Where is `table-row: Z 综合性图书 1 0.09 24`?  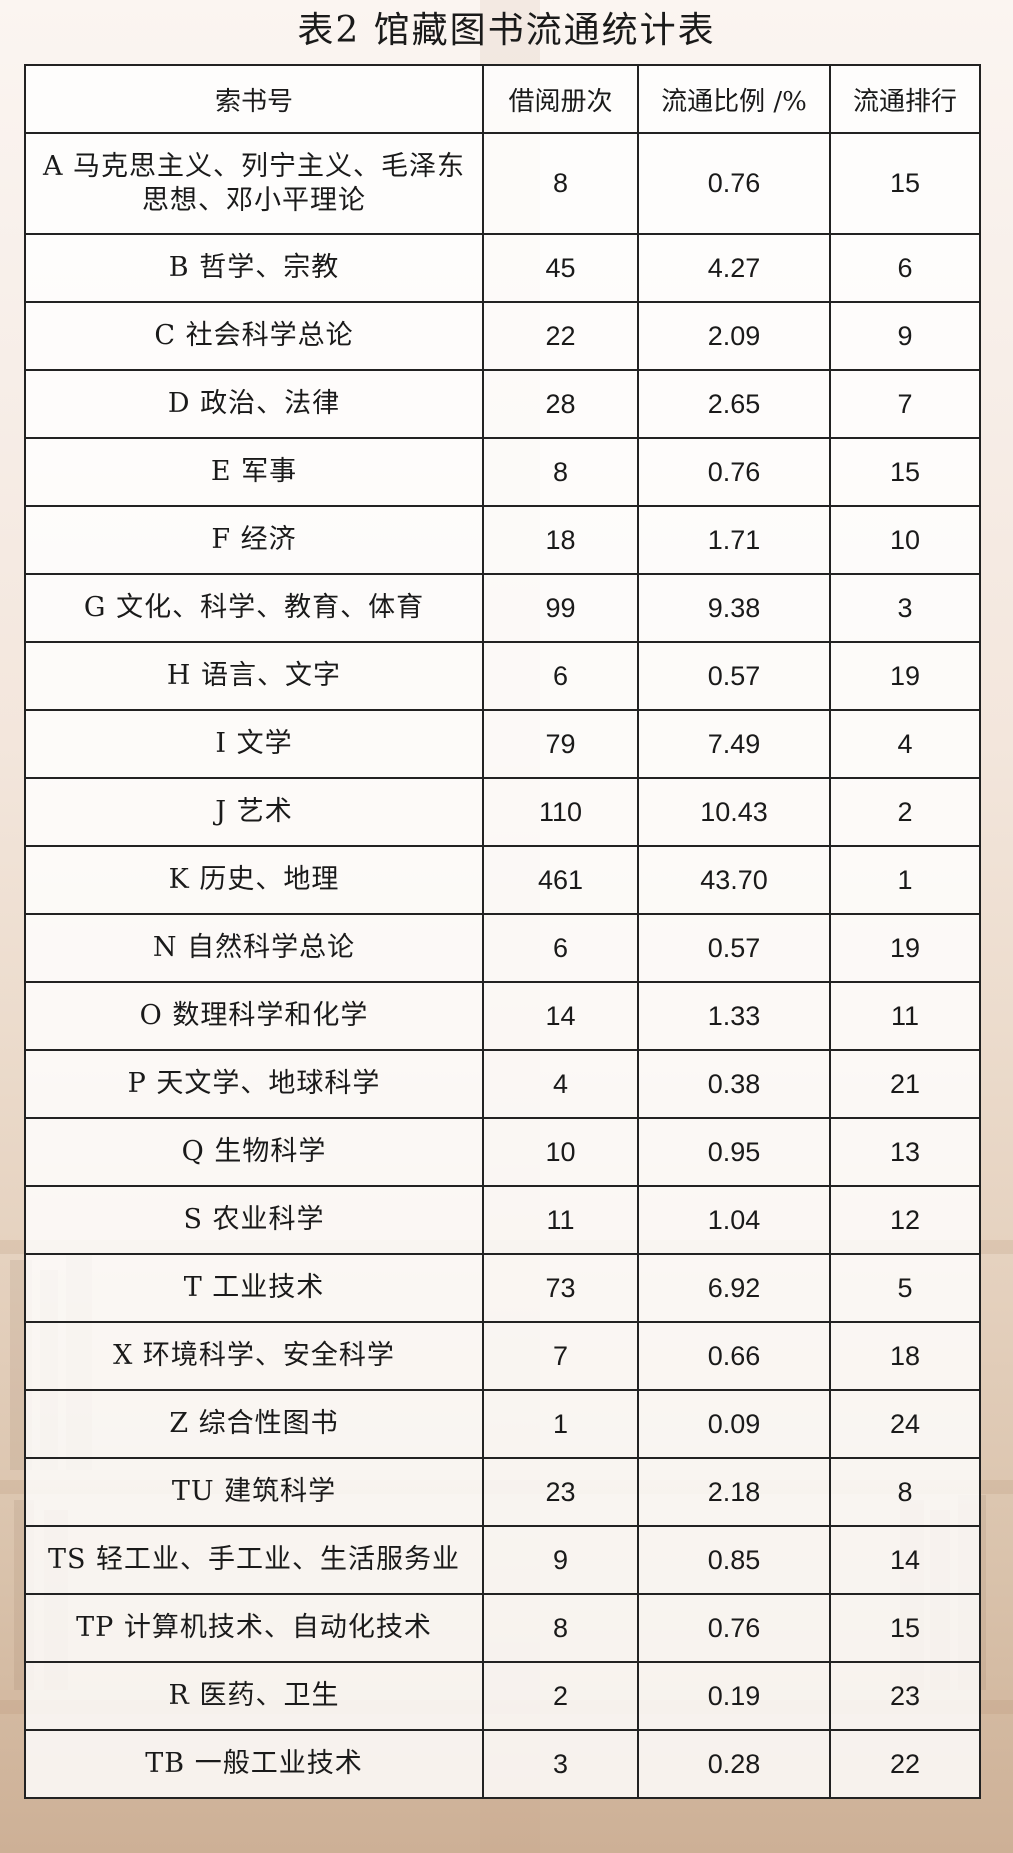 table-row: Z 综合性图书 1 0.09 24 is located at coordinates (502, 1424).